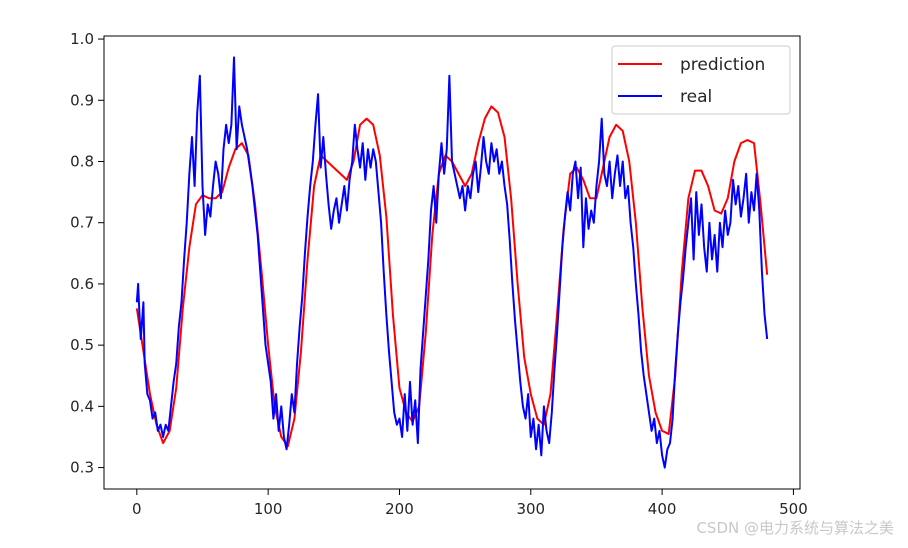 The height and width of the screenshot is (548, 908). What do you see at coordinates (87, 253) in the screenshot?
I see `y-axis: 0.3 0.4 0.5 0.6 0.7 0.8 0.9 1.0` at bounding box center [87, 253].